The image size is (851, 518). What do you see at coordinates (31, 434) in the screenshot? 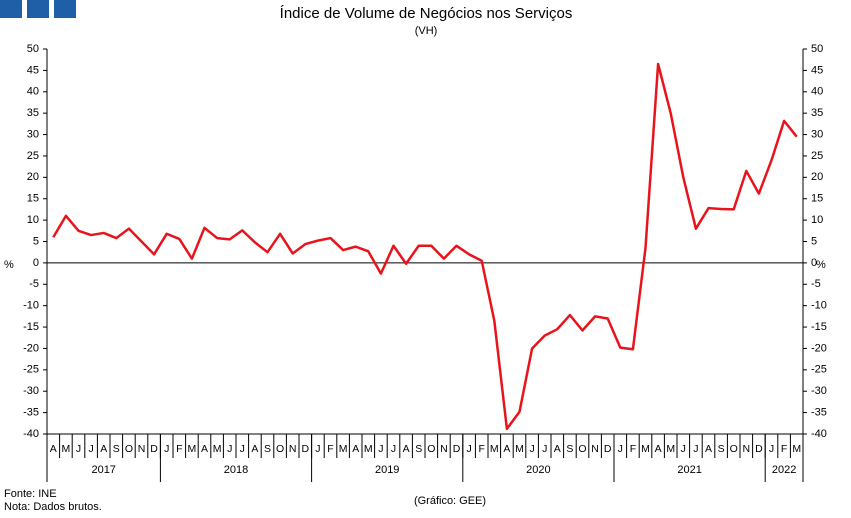
I see `y-tick-label: -40` at bounding box center [31, 434].